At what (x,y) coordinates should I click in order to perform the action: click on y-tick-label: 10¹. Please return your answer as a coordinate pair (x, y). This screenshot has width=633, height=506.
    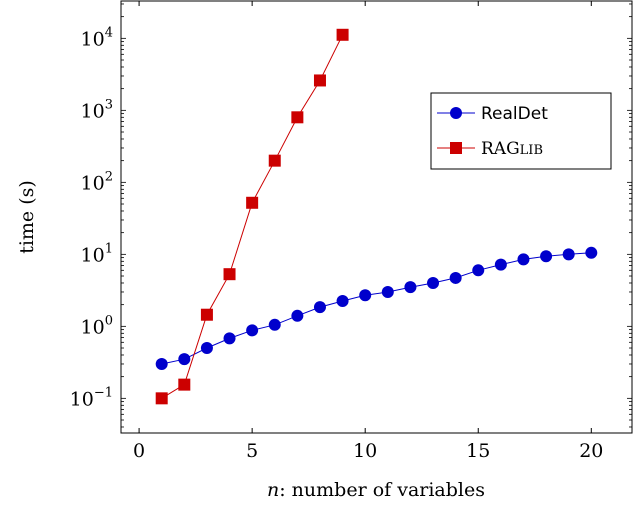
    Looking at the image, I should click on (97, 253).